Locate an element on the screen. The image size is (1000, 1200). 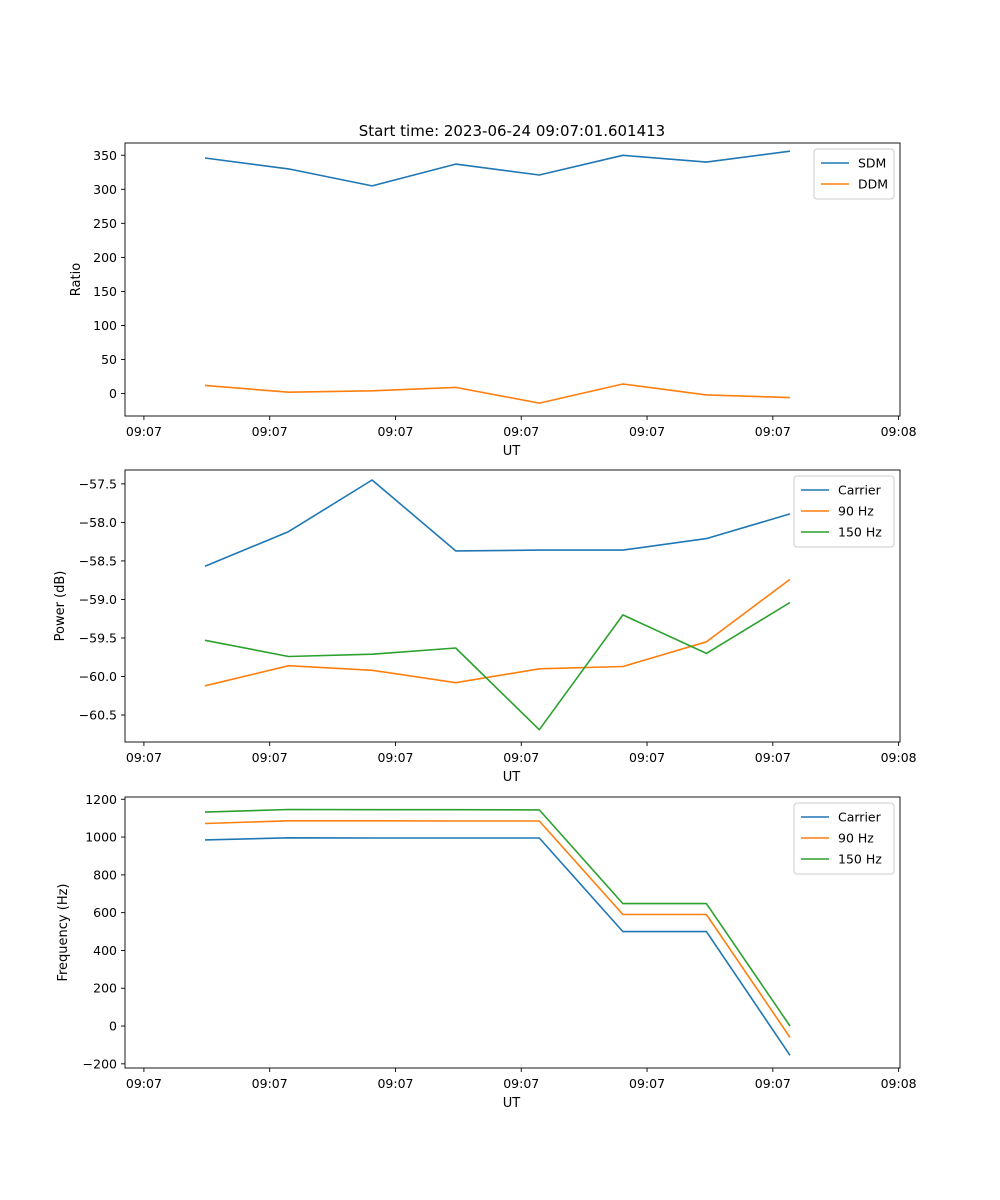
y-axis-label: Frequency (Hz) is located at coordinates (63, 932).